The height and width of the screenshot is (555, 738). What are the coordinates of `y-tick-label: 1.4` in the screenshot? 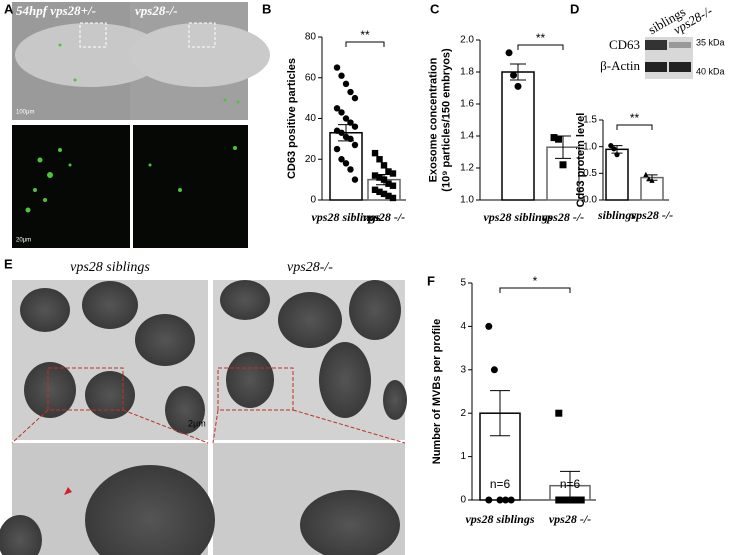 It's located at (467, 136).